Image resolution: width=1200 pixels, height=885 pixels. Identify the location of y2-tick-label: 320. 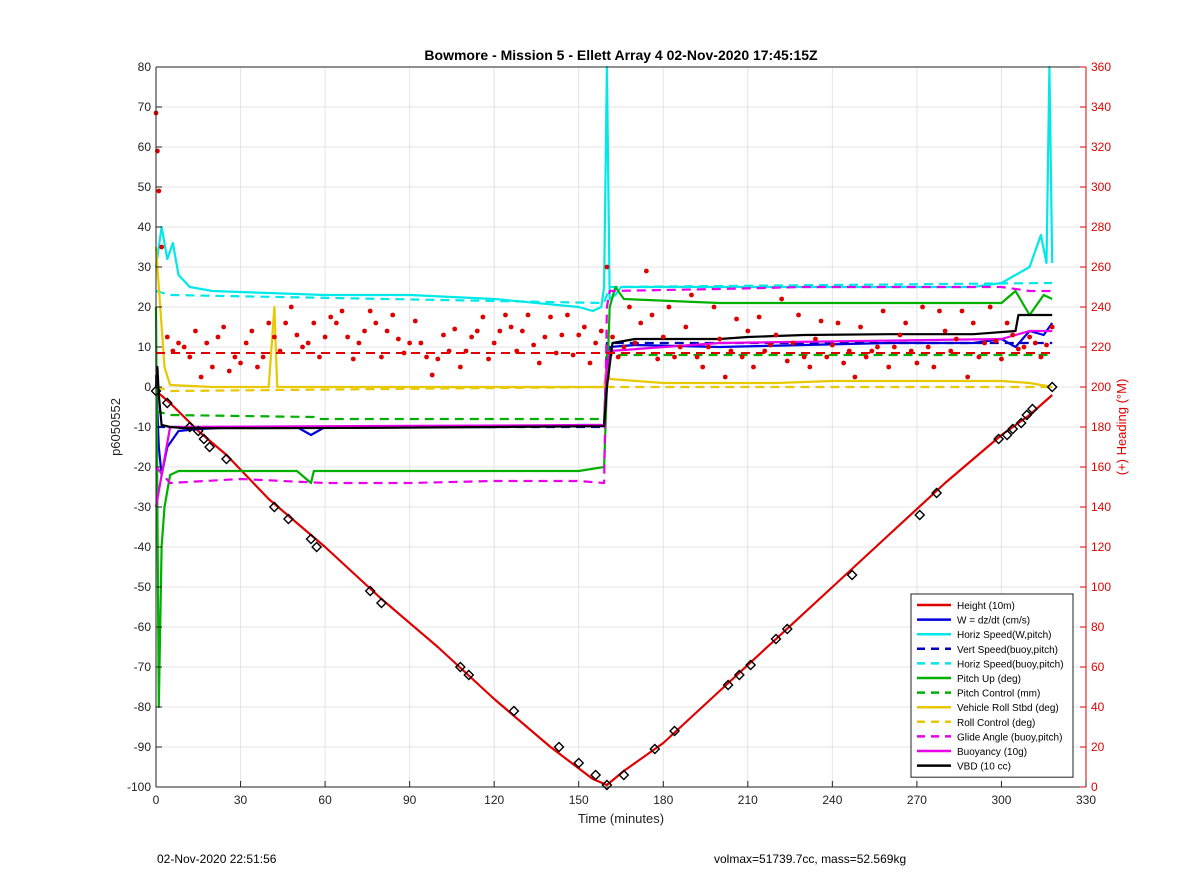
(1101, 147).